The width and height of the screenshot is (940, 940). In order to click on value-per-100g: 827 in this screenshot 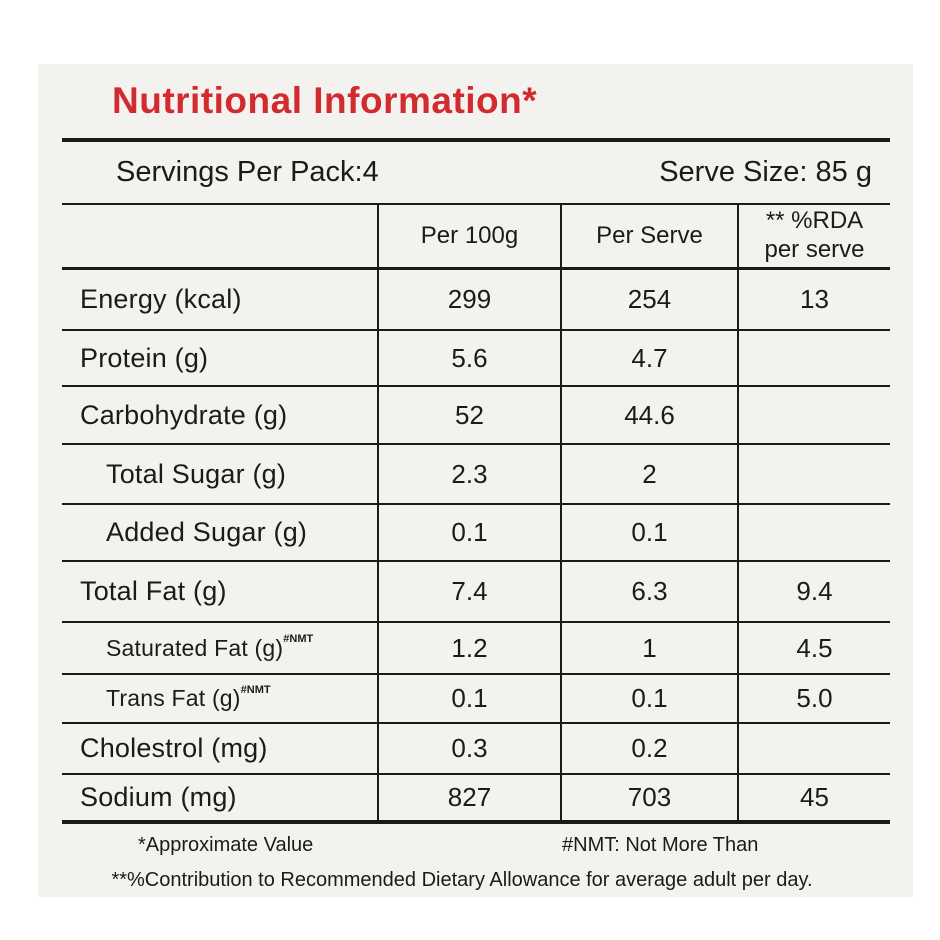, I will do `click(468, 799)`.